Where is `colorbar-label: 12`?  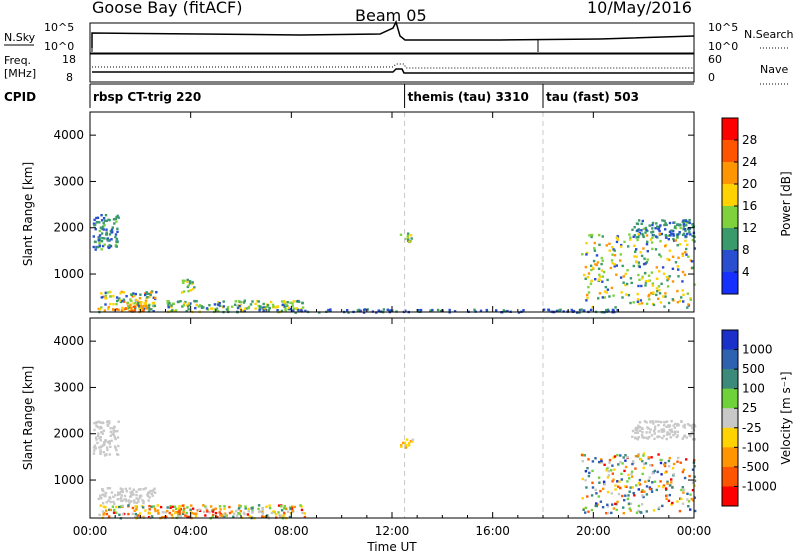
colorbar-label: 12 is located at coordinates (749, 228).